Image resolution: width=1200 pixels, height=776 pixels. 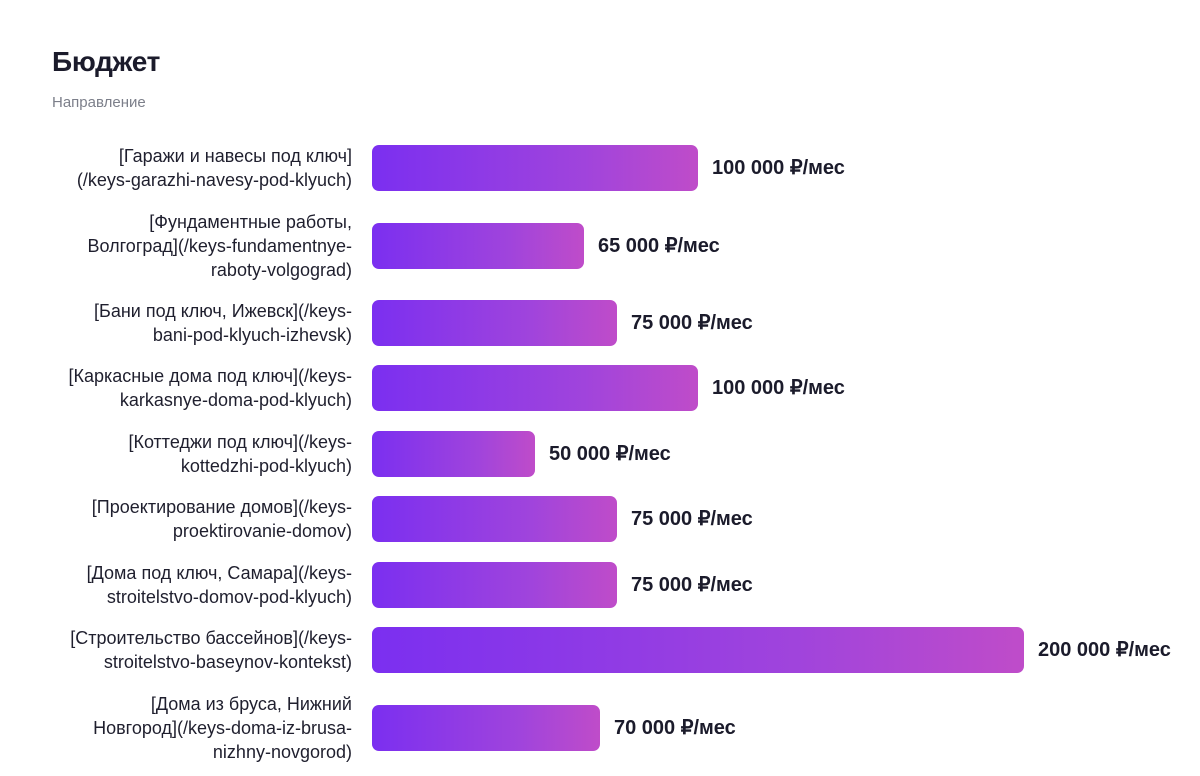 What do you see at coordinates (659, 246) in the screenshot?
I see `bar-value-label: 65 000 ₽/мес` at bounding box center [659, 246].